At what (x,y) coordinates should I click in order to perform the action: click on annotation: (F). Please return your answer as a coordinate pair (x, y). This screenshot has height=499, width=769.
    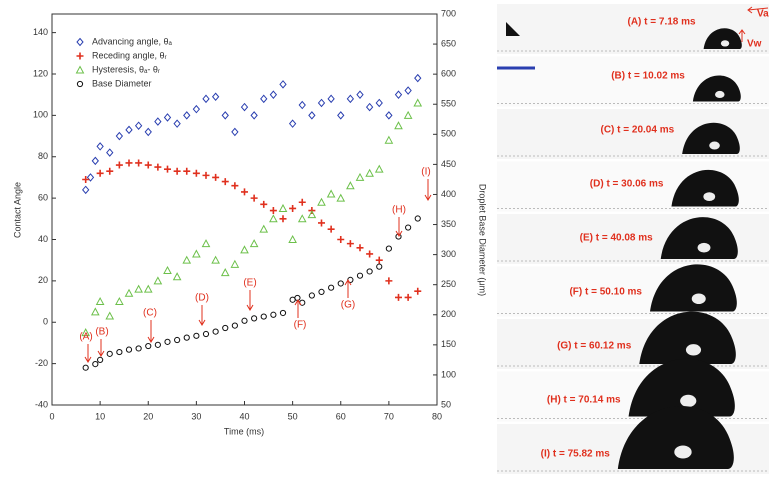
    Looking at the image, I should click on (300, 325).